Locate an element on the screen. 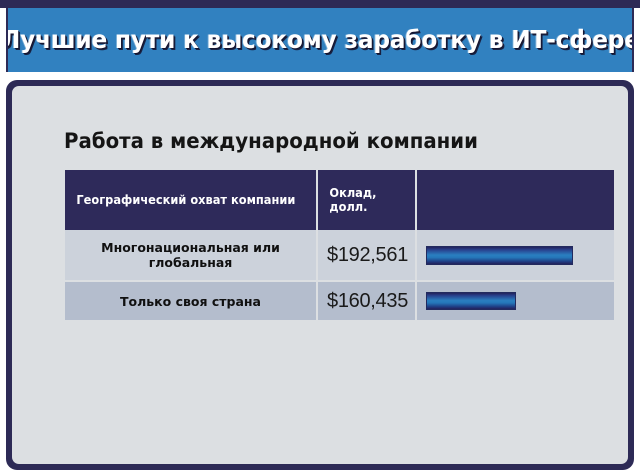  row-salary-value: $160,435 is located at coordinates (367, 301).